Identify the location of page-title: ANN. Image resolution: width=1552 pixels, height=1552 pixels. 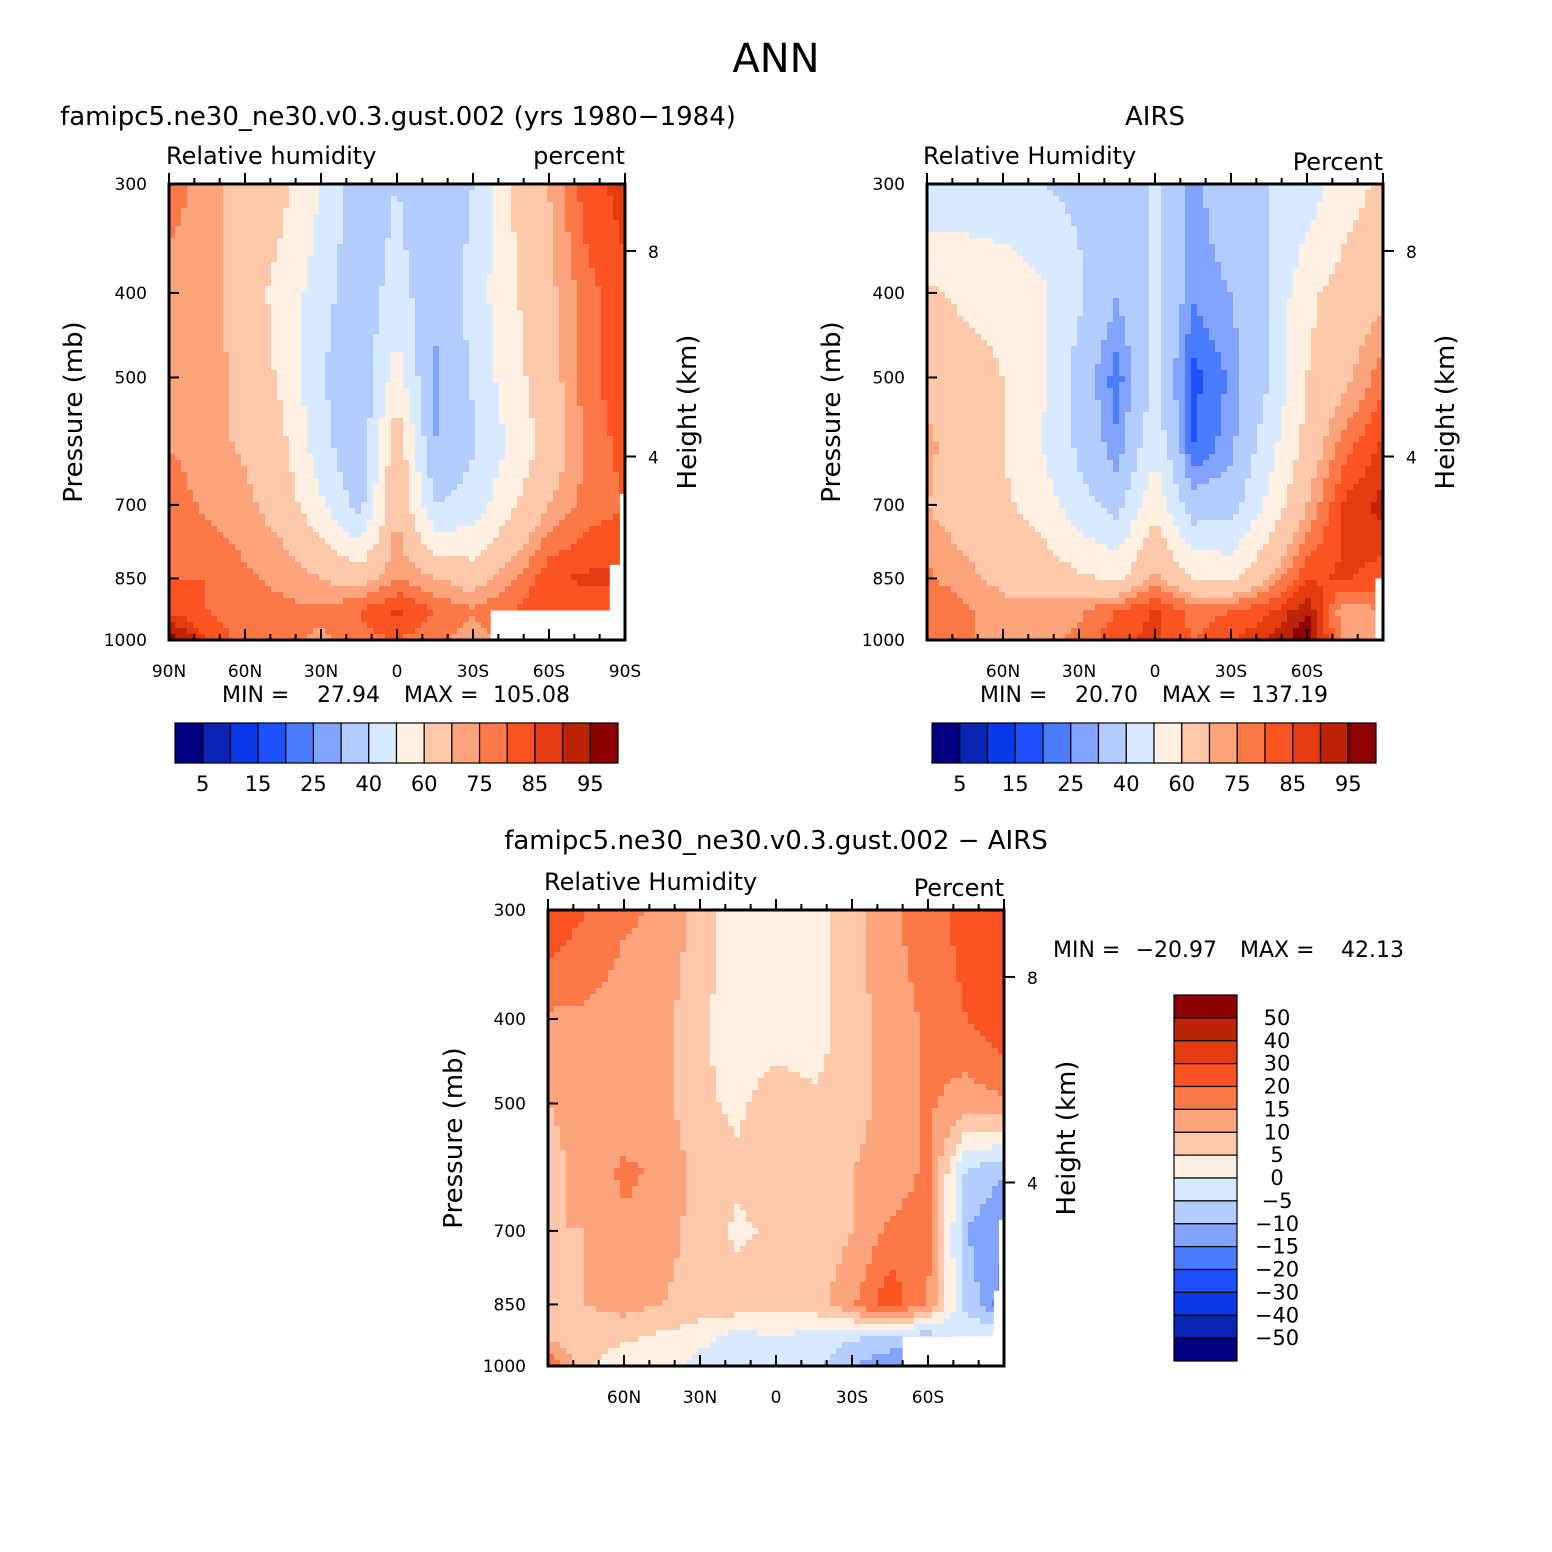
(775, 59).